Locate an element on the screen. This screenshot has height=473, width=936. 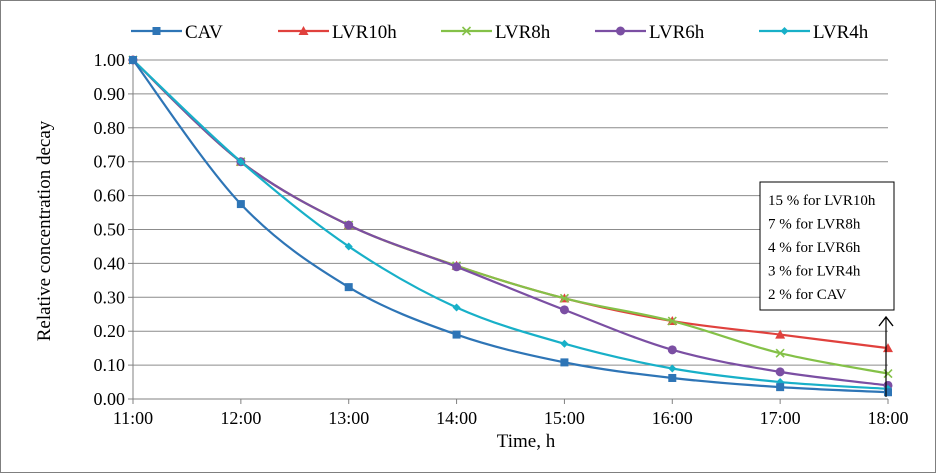
legend-item-lvr6h: LVR6h is located at coordinates (650, 32).